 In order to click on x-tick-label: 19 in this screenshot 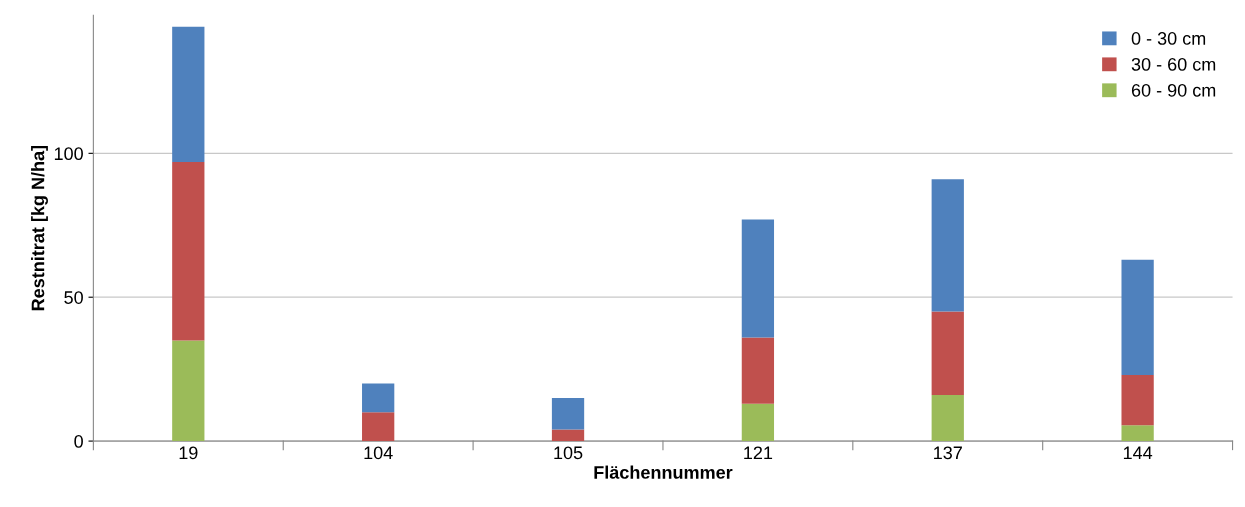, I will do `click(188, 453)`.